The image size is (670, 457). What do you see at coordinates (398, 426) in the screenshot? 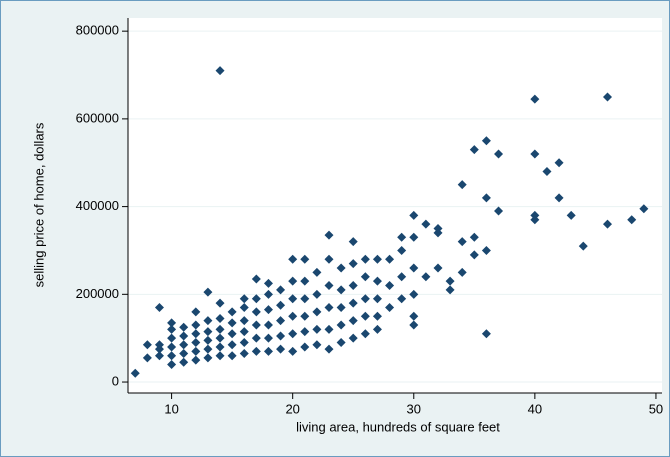
I see `x-axis-title: living area, hundreds of square feet` at bounding box center [398, 426].